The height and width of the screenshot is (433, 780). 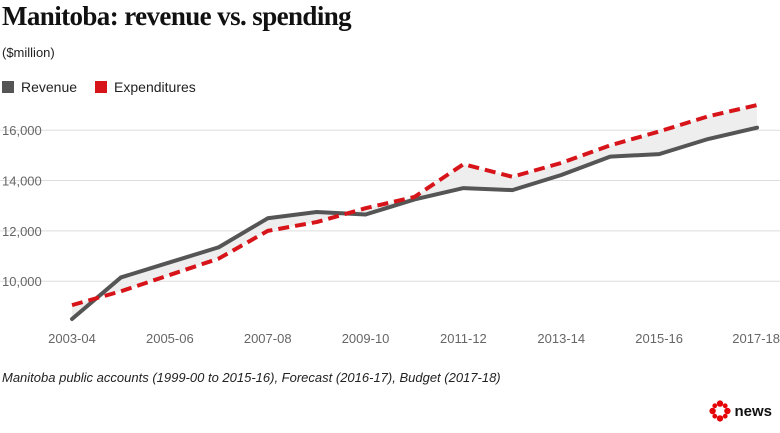 I want to click on legend-swatch-revenue, so click(x=8, y=87).